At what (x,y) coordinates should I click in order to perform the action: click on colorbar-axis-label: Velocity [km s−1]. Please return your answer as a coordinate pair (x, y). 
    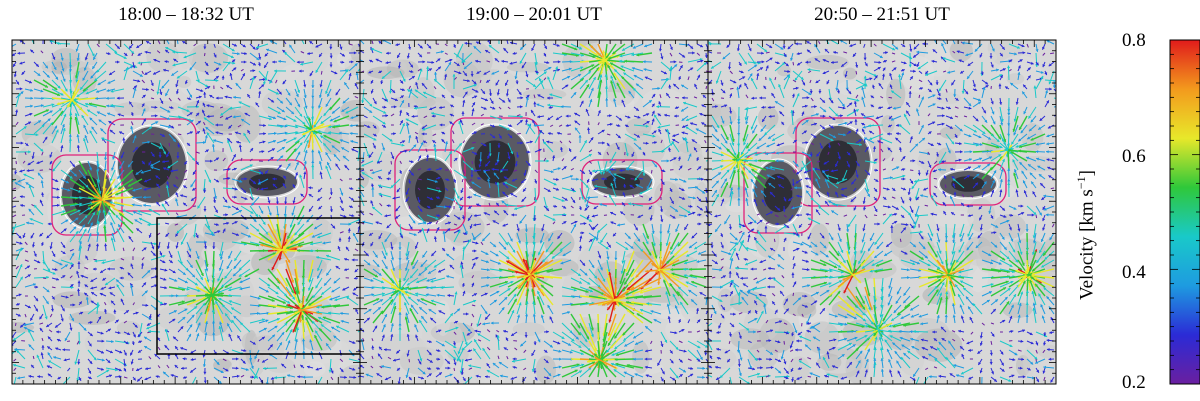
    Looking at the image, I should click on (1086, 235).